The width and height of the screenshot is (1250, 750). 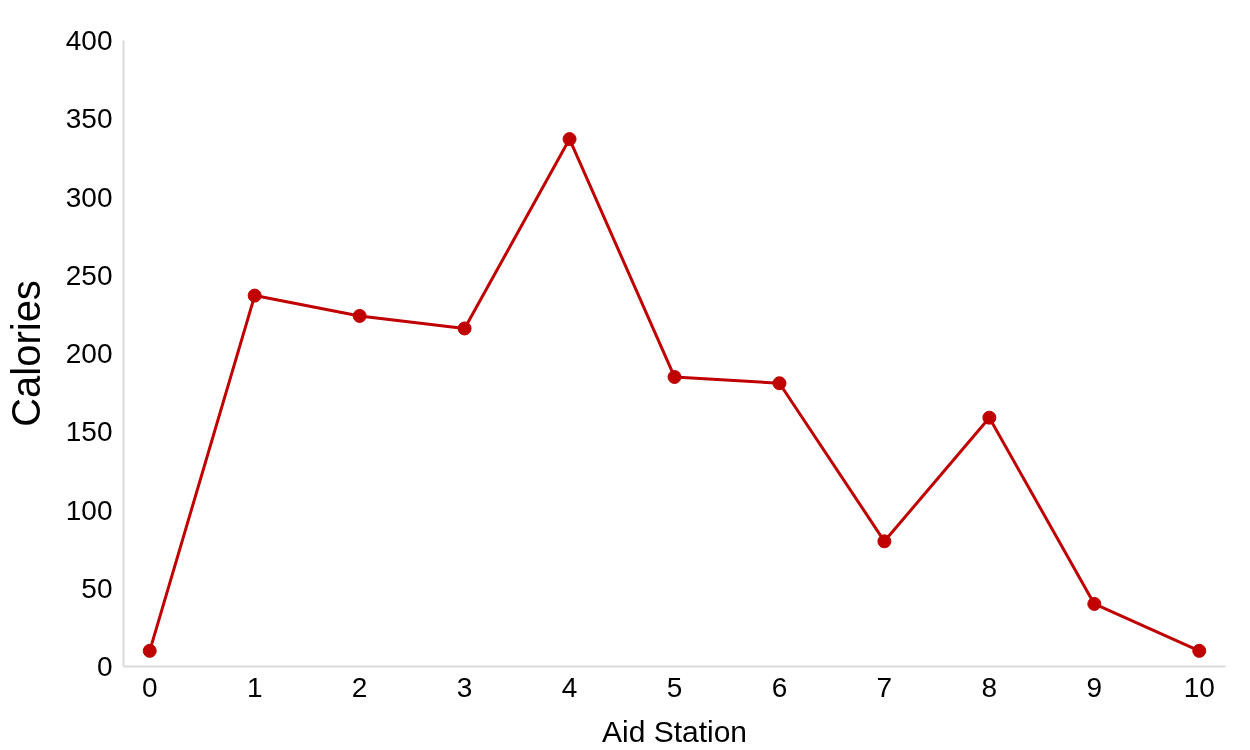 I want to click on x-tick-label: 3, so click(x=464, y=687).